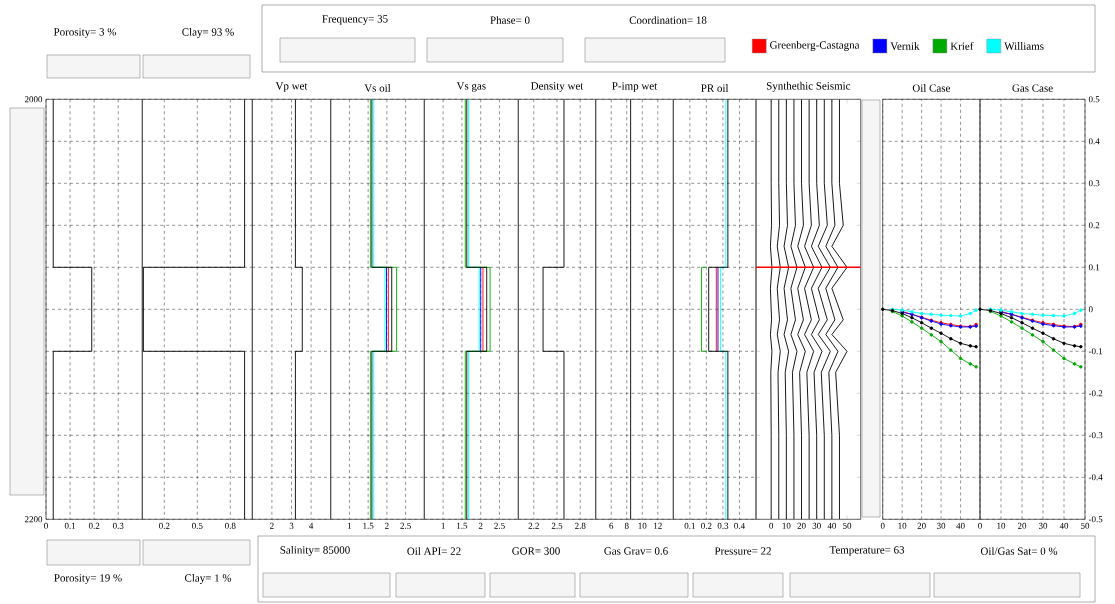  Describe the element at coordinates (1095, 435) in the screenshot. I see `y-tick-label: -0.3` at that location.